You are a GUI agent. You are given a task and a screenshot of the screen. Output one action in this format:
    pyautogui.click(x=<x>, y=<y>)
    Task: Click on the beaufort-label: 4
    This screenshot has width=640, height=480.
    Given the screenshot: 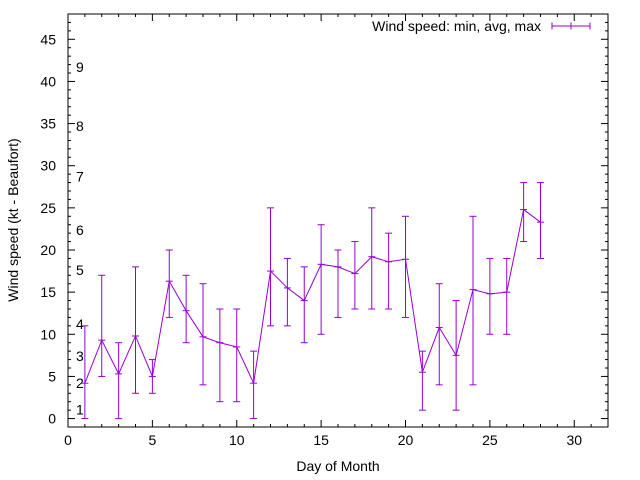 What is the action you would take?
    pyautogui.click(x=80, y=324)
    